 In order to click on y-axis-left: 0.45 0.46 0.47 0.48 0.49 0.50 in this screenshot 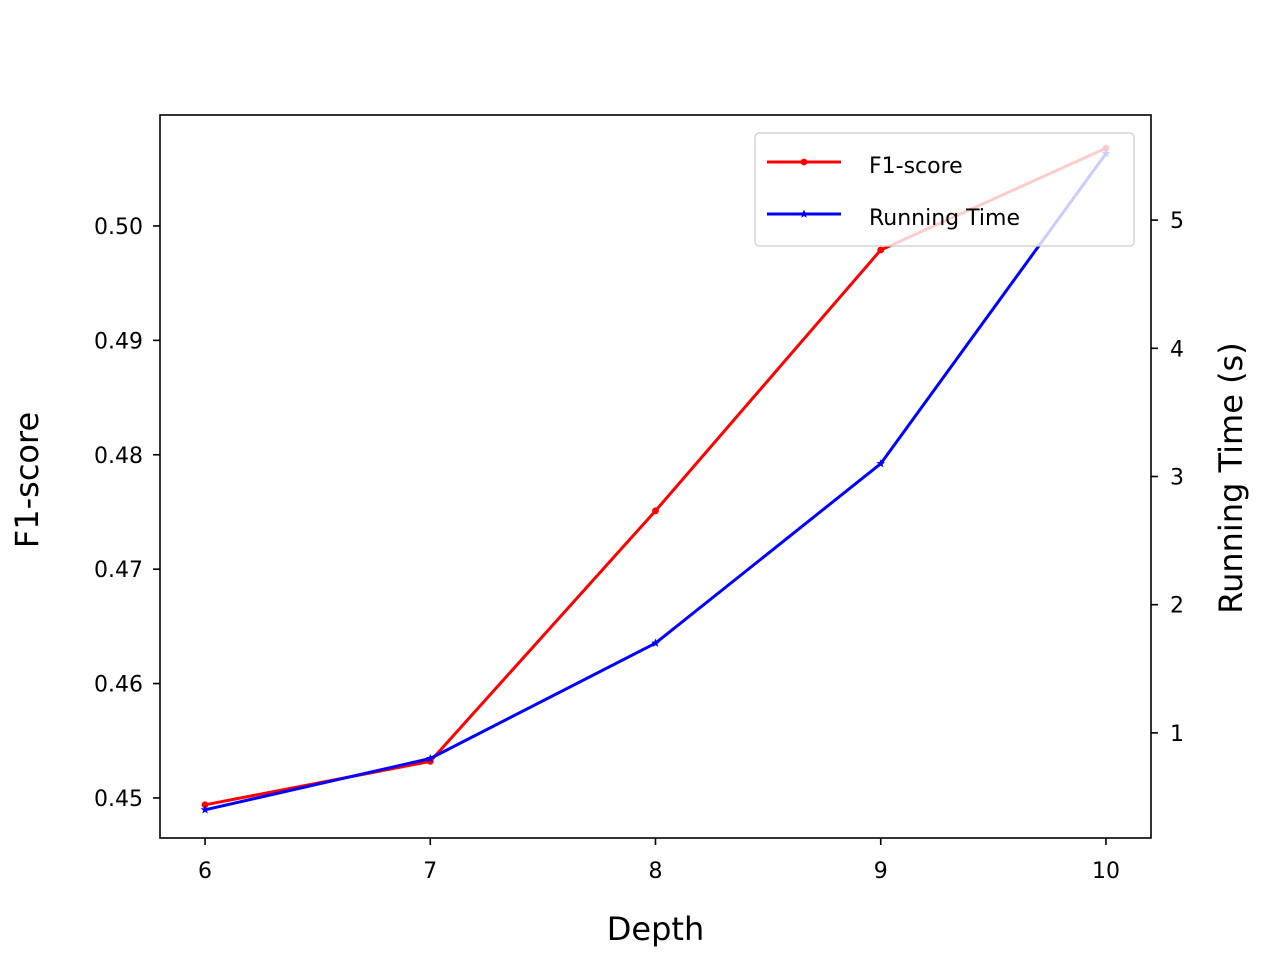, I will do `click(127, 513)`.